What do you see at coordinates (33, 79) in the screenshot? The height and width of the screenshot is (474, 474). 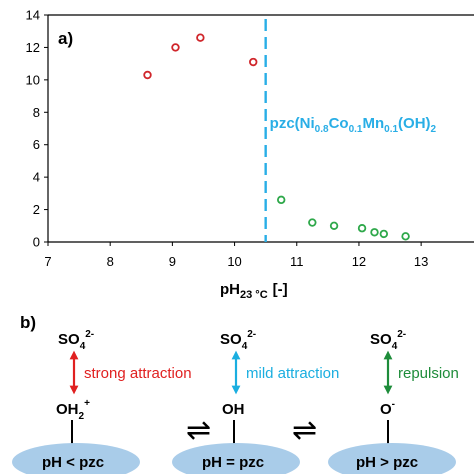 I see `y-tick-label: 10` at bounding box center [33, 79].